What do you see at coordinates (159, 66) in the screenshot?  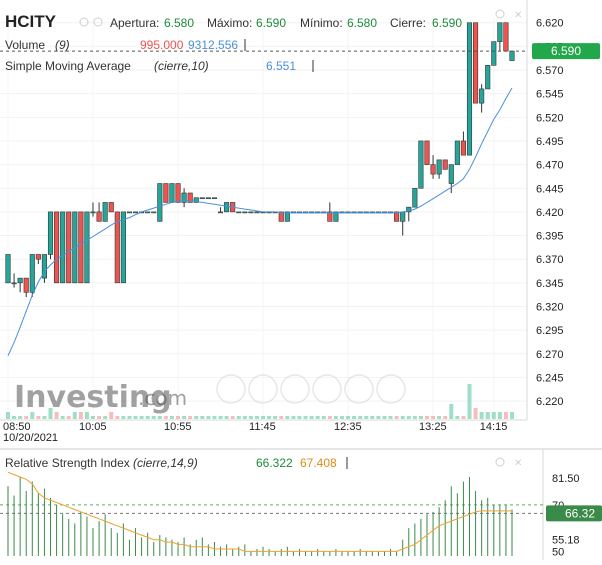 I see `sma-legend: Simple Moving Average (cierre,10) 6.551` at bounding box center [159, 66].